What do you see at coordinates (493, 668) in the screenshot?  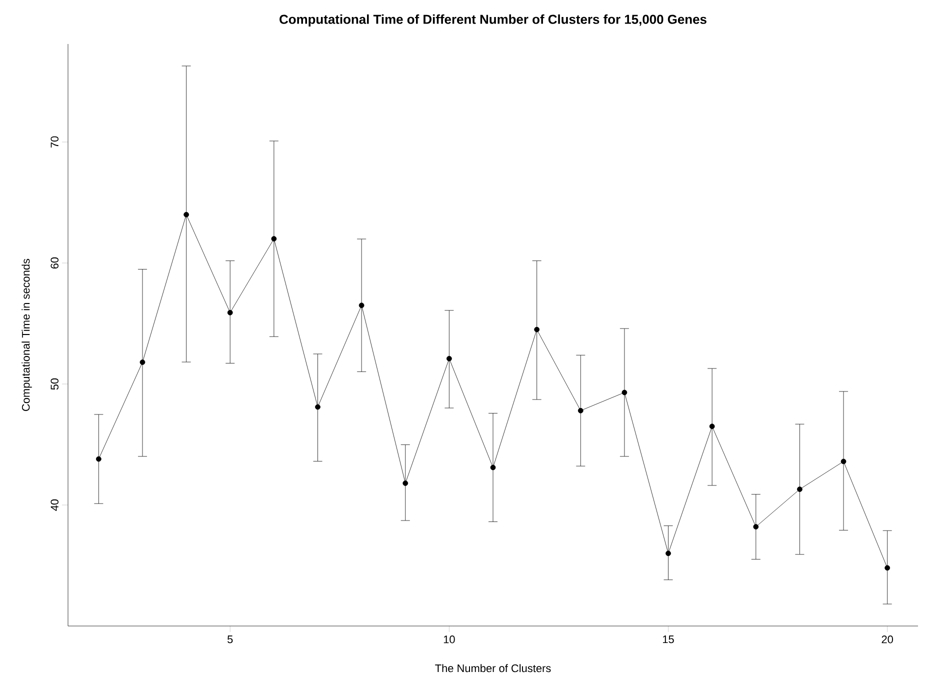 I see `x-axis-title: The Number of Clusters` at bounding box center [493, 668].